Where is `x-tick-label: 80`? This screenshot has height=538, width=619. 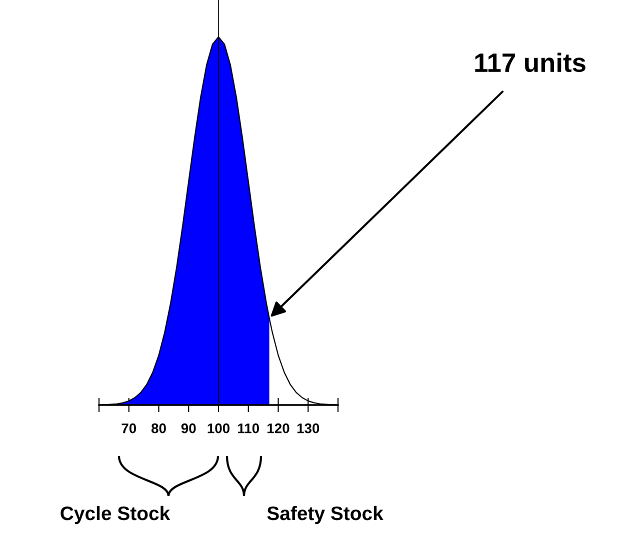 x-tick-label: 80 is located at coordinates (158, 428).